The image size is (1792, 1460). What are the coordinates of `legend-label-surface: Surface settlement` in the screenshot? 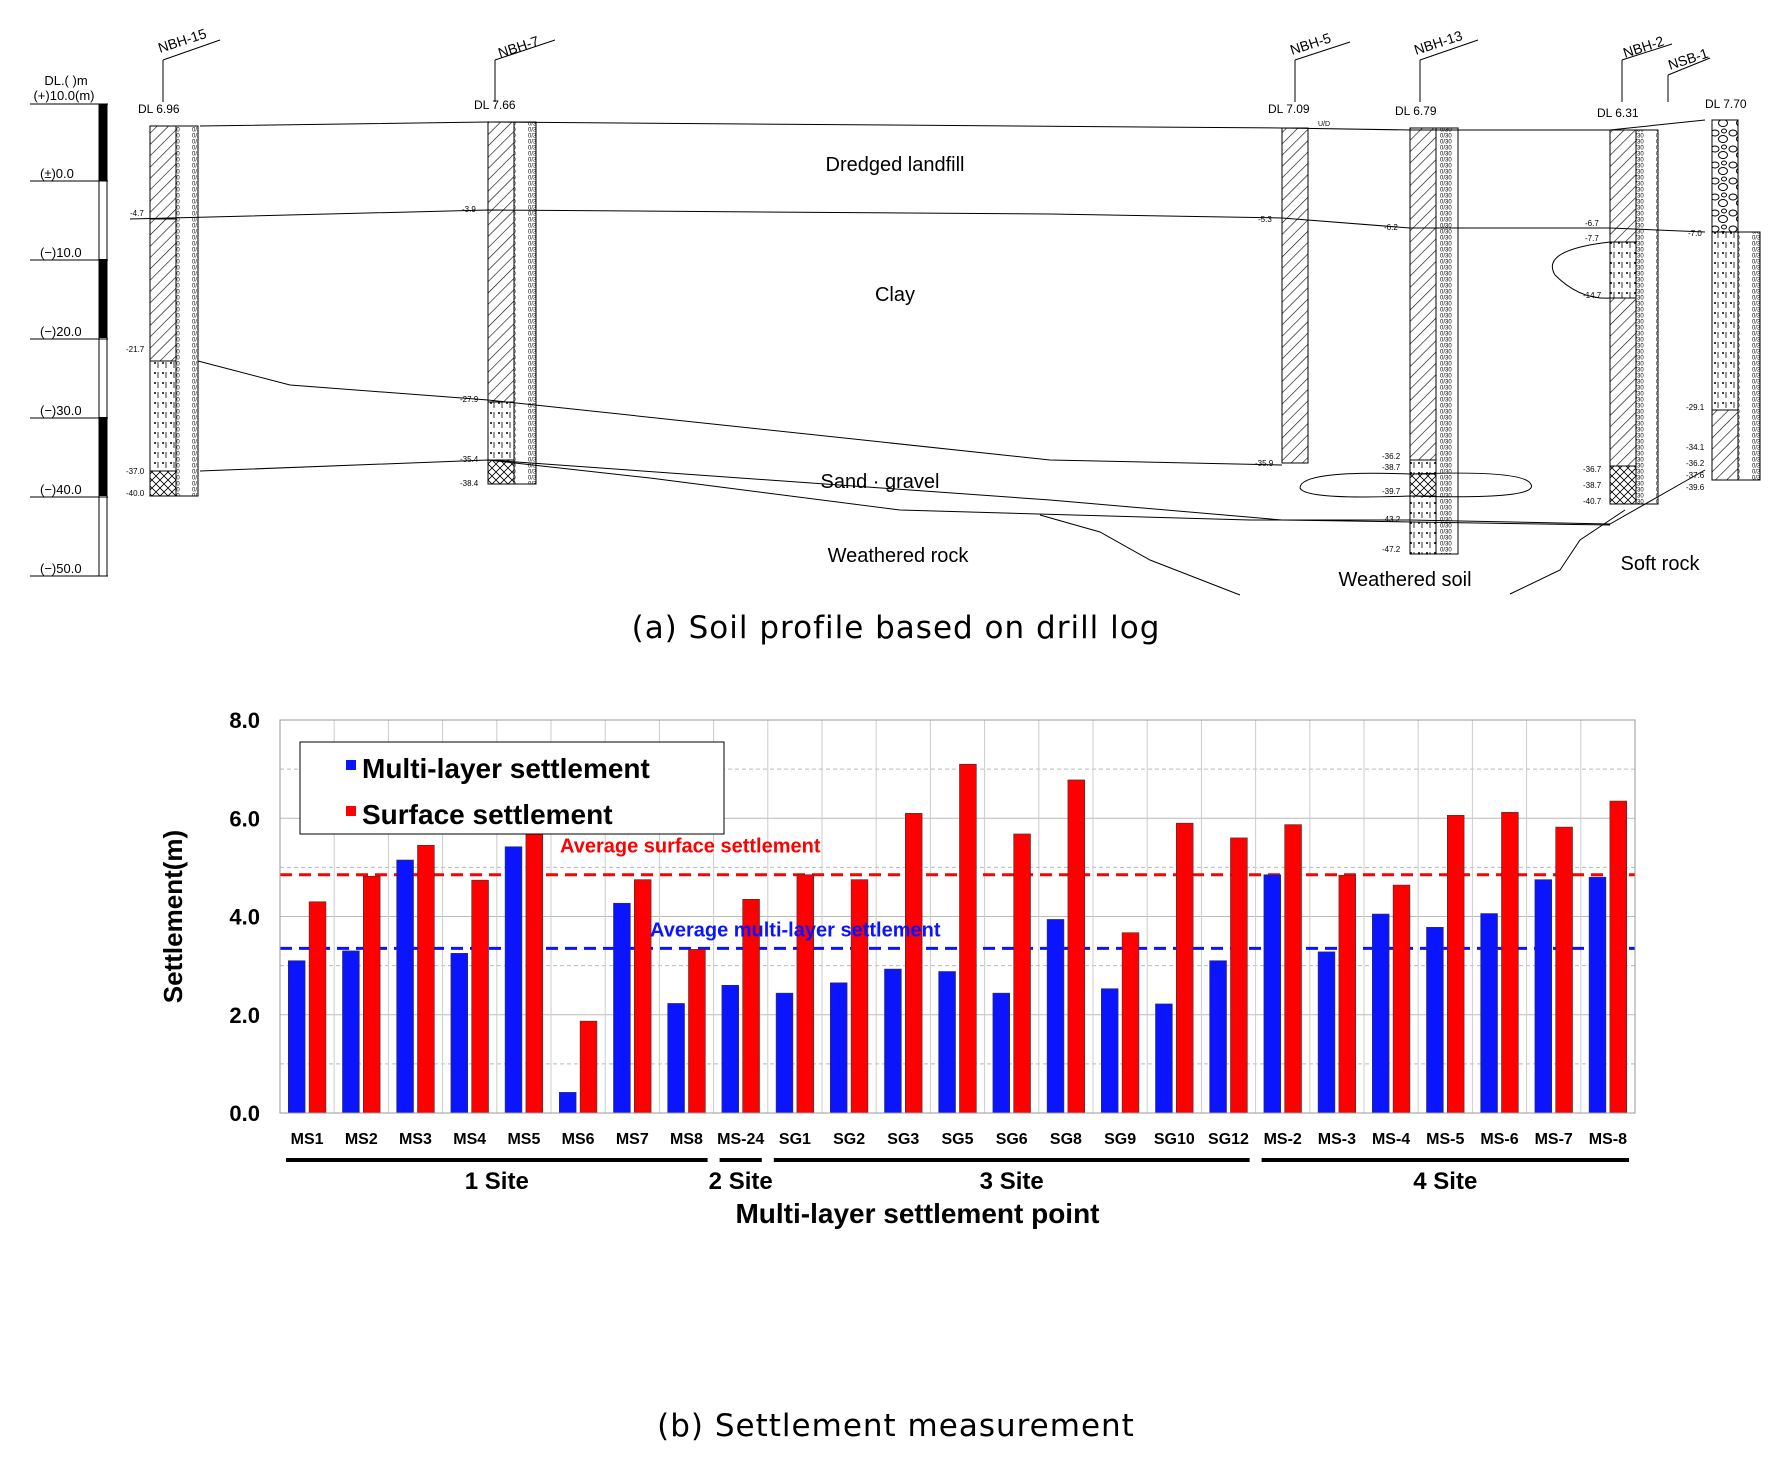 It's located at (487, 814).